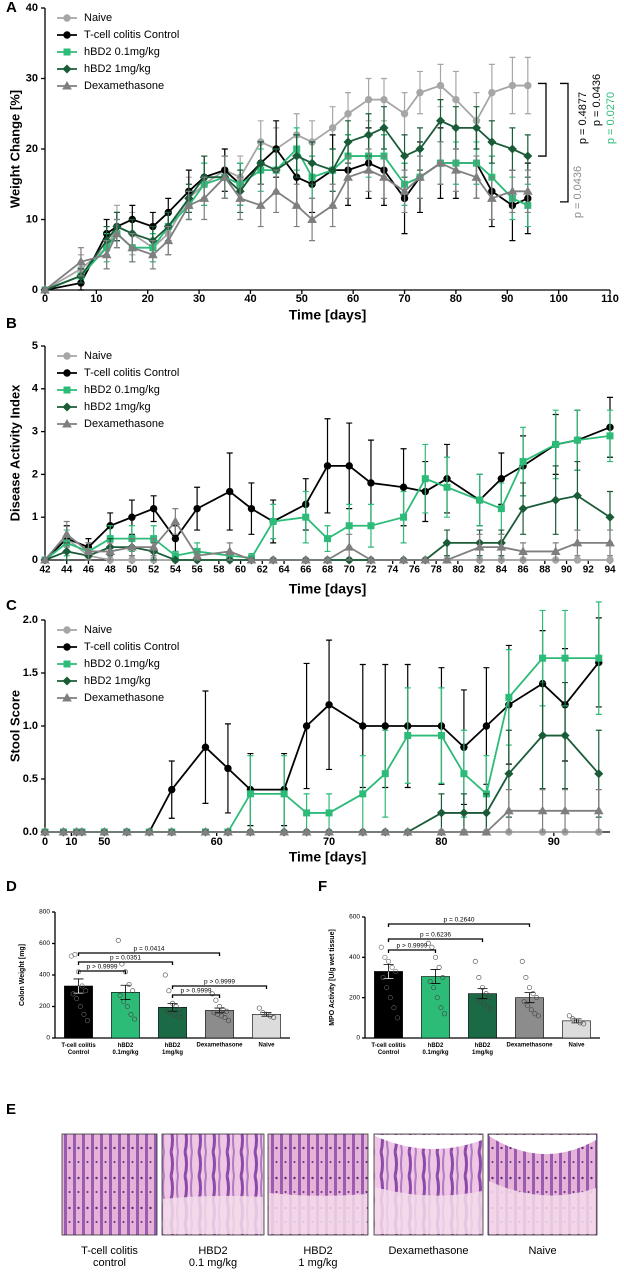  I want to click on legend-label: T-cell colitis Control, so click(131, 373).